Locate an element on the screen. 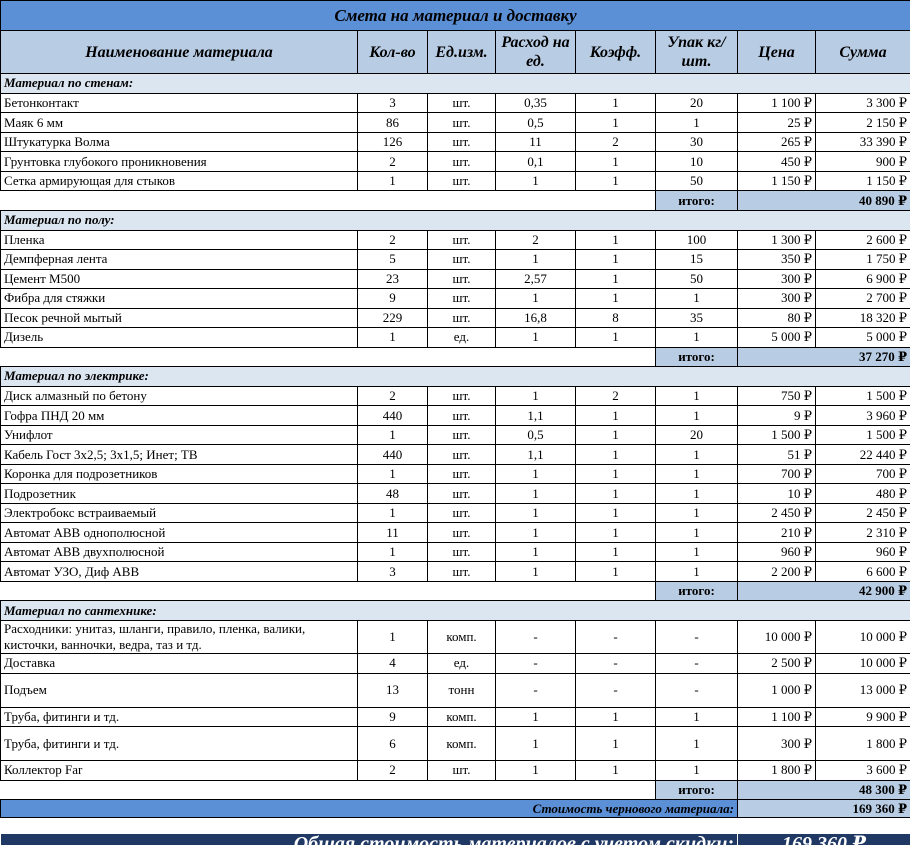 The width and height of the screenshot is (910, 845). price: 210 ₽ is located at coordinates (776, 532).